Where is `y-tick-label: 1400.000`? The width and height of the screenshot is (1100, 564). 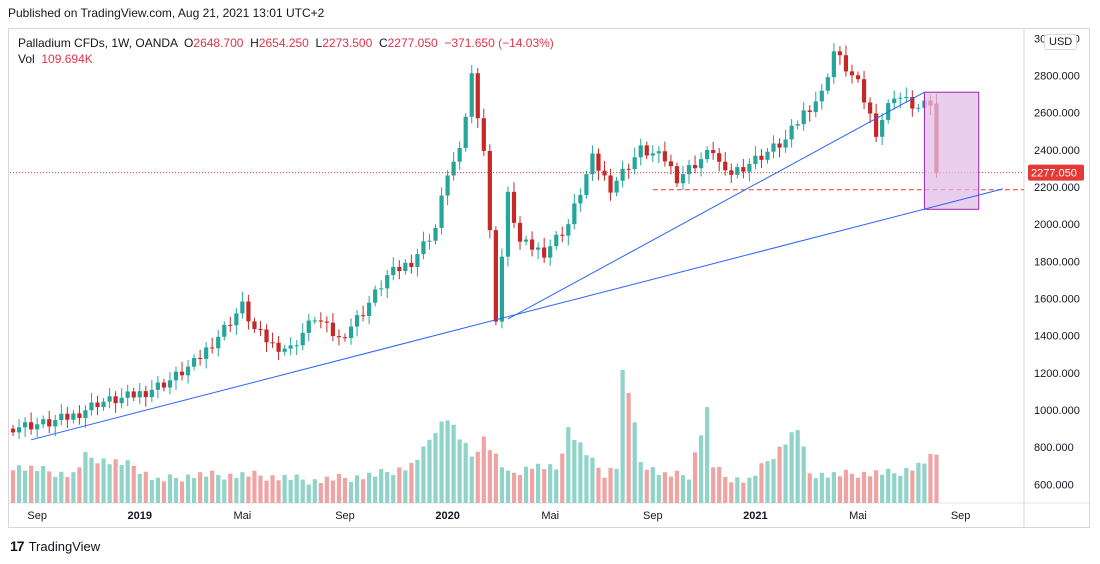
y-tick-label: 1400.000 is located at coordinates (1057, 337).